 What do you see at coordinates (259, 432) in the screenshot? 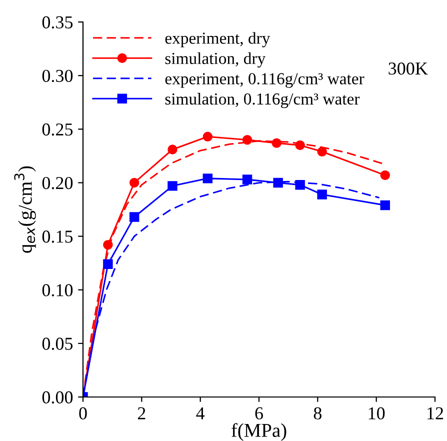
I see `x-axis-title: f(MPa)` at bounding box center [259, 432].